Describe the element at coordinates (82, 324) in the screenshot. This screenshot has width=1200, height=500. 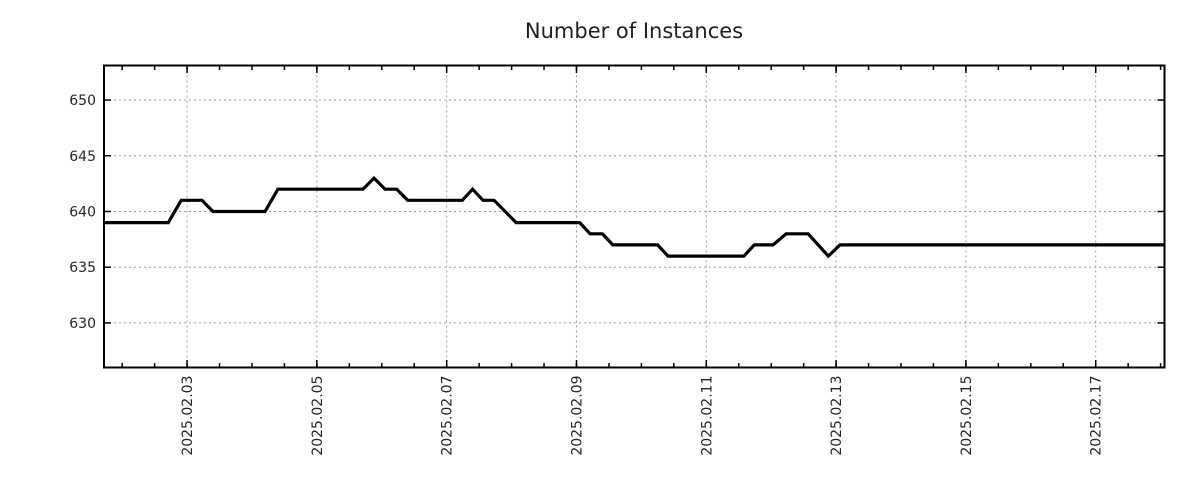
I see `y-tick-label: 630` at that location.